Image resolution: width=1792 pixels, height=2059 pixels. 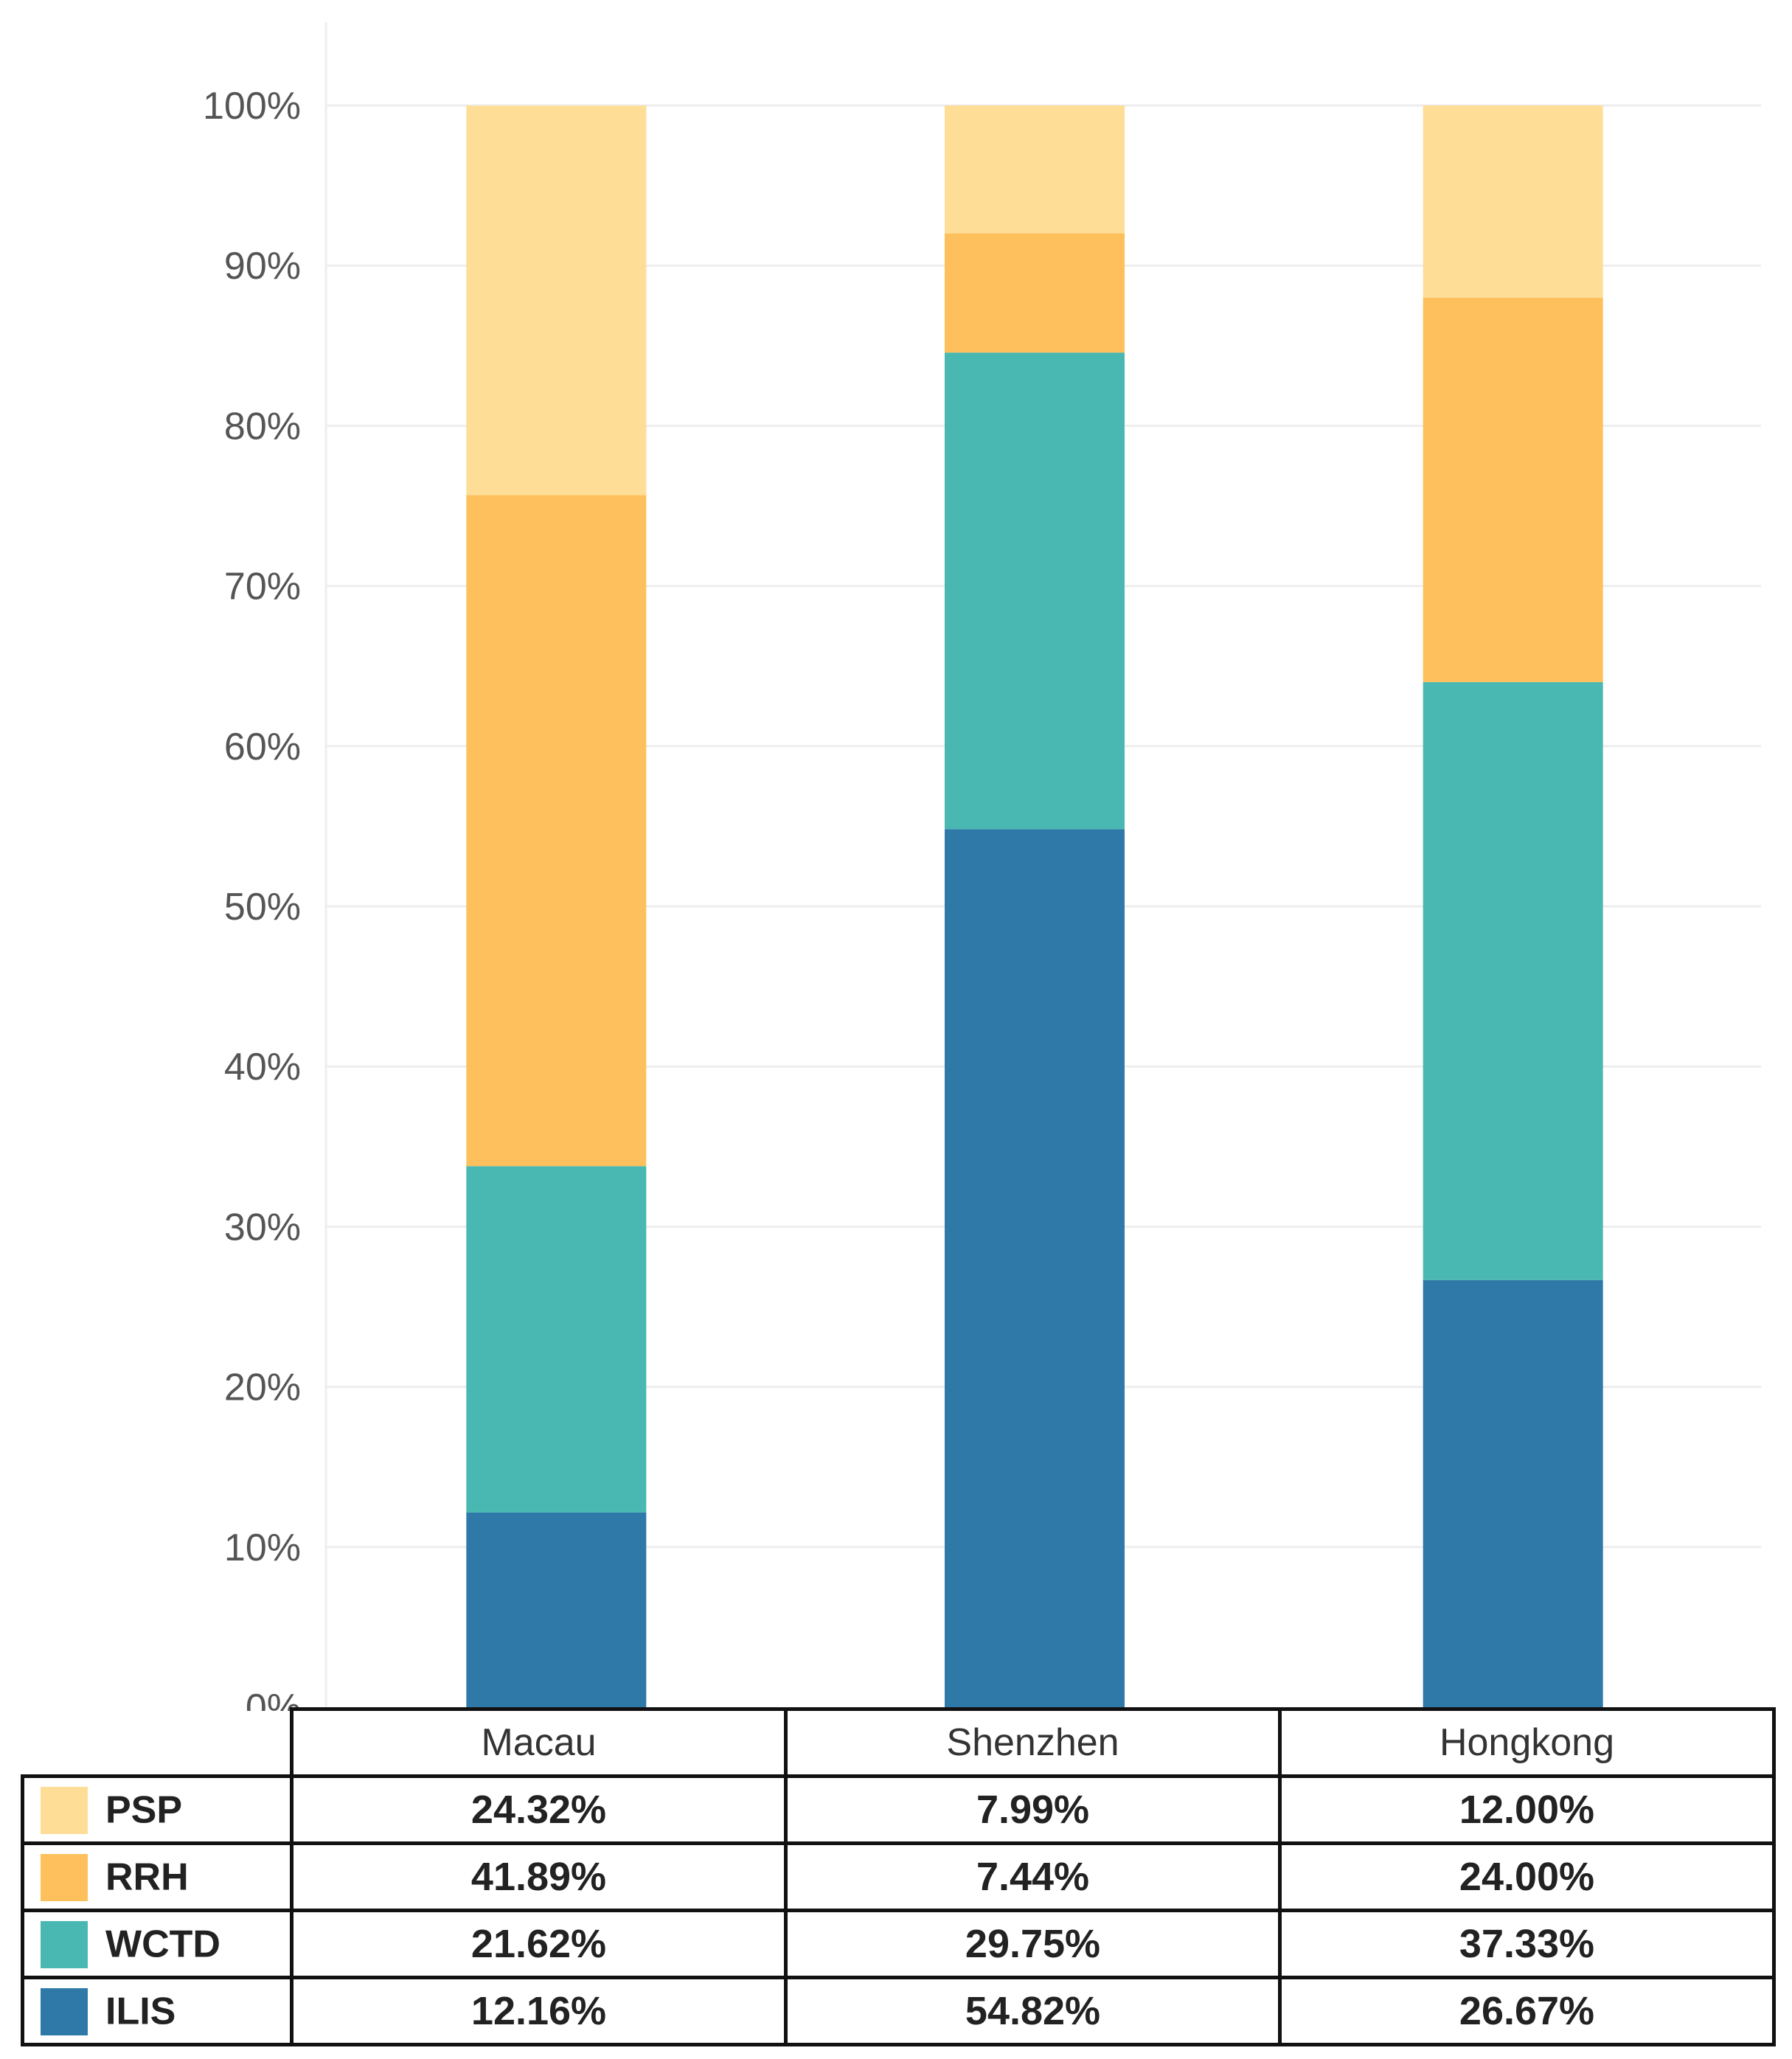 What do you see at coordinates (556, 831) in the screenshot?
I see `bar-macau-rrh` at bounding box center [556, 831].